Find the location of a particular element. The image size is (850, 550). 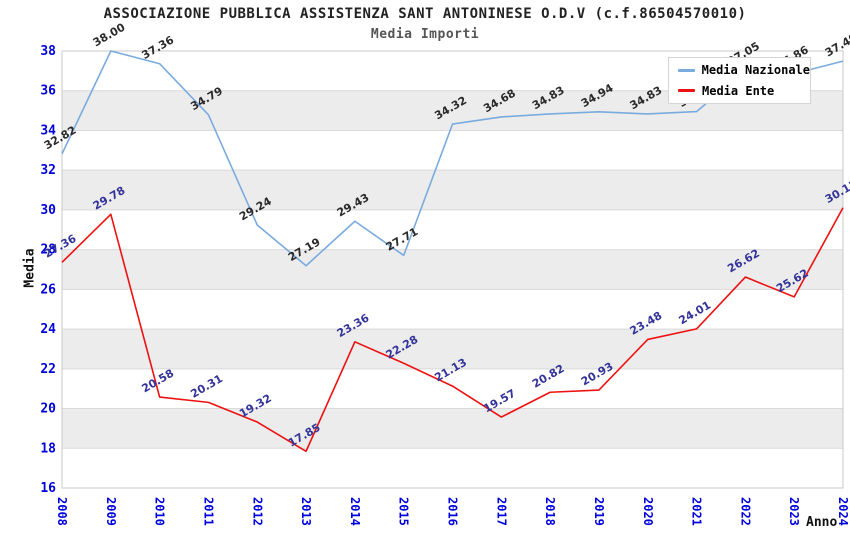

x-tick-label: 2017 is located at coordinates (501, 511).